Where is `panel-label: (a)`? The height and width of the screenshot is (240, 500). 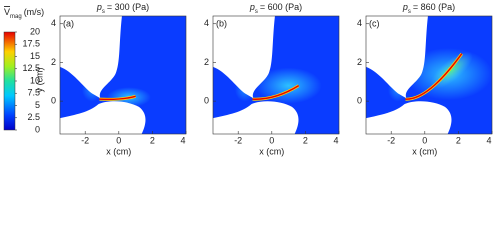
panel-label: (a) is located at coordinates (68, 23).